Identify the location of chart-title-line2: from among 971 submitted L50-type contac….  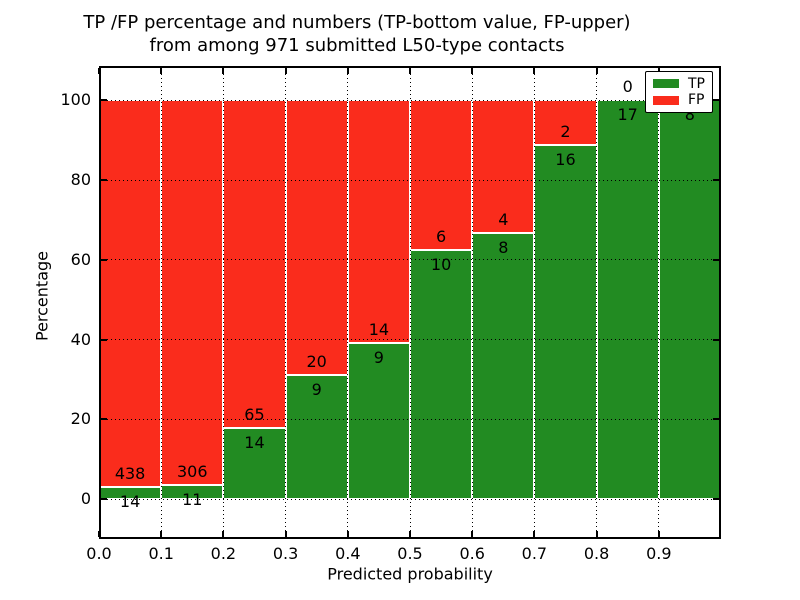
(357, 45).